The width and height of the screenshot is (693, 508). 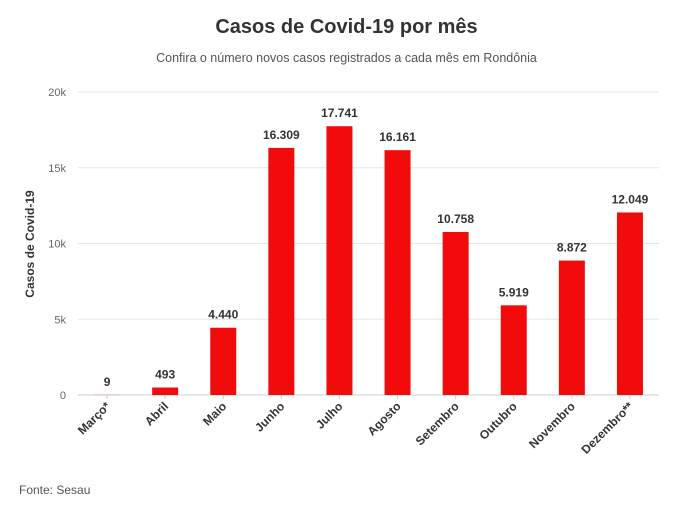 I want to click on x-tick-label: Maio, so click(x=214, y=413).